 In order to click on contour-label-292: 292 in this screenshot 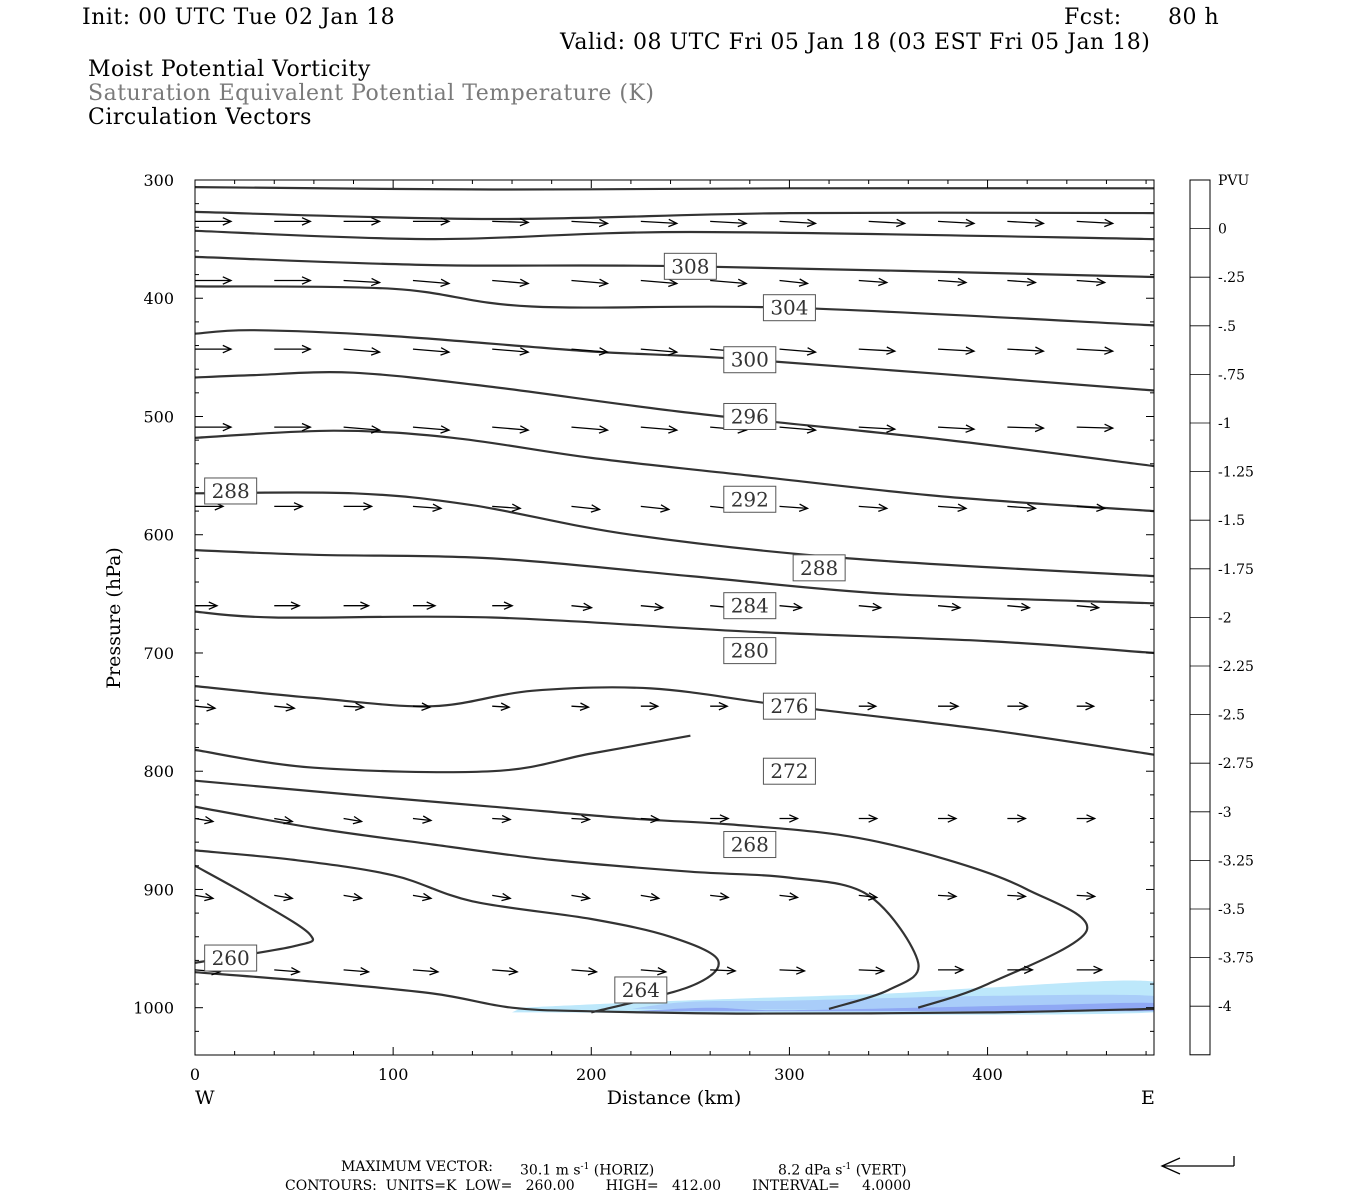, I will do `click(750, 499)`.